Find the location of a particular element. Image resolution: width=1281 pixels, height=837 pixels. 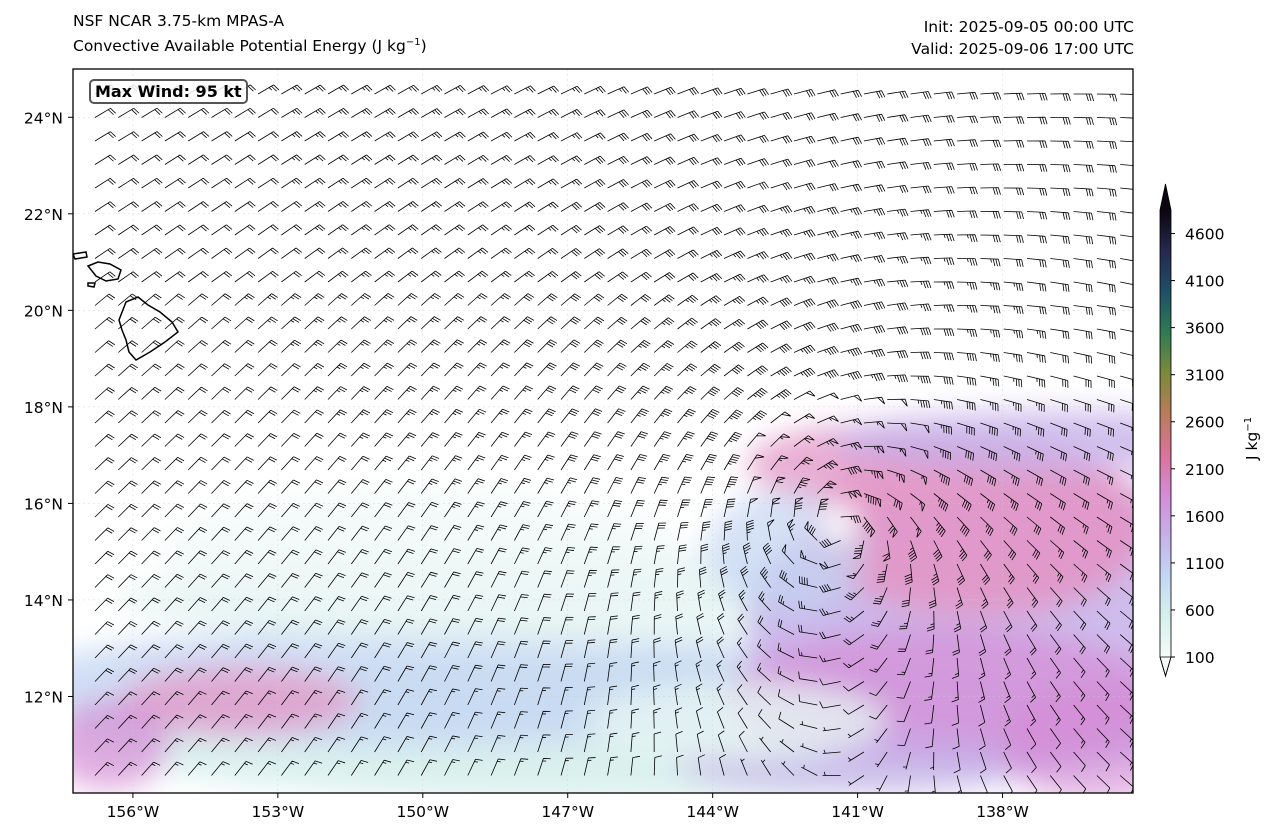

valid-time: Valid: 2025-09-06 17:00 UTC is located at coordinates (1022, 49).